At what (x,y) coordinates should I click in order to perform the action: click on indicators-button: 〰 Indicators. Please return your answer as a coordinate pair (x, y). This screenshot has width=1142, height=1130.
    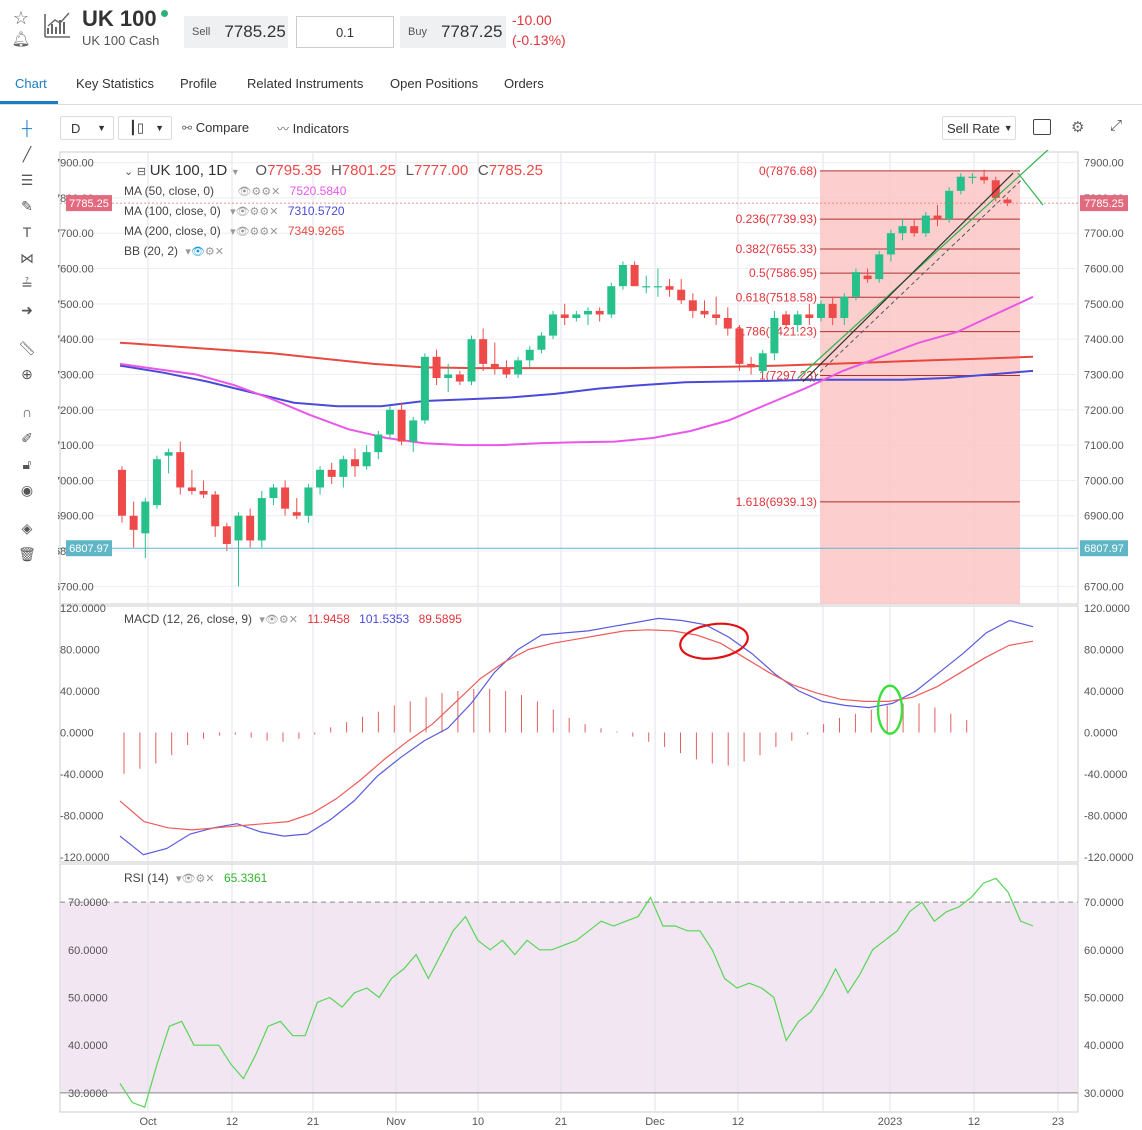
    Looking at the image, I should click on (313, 128).